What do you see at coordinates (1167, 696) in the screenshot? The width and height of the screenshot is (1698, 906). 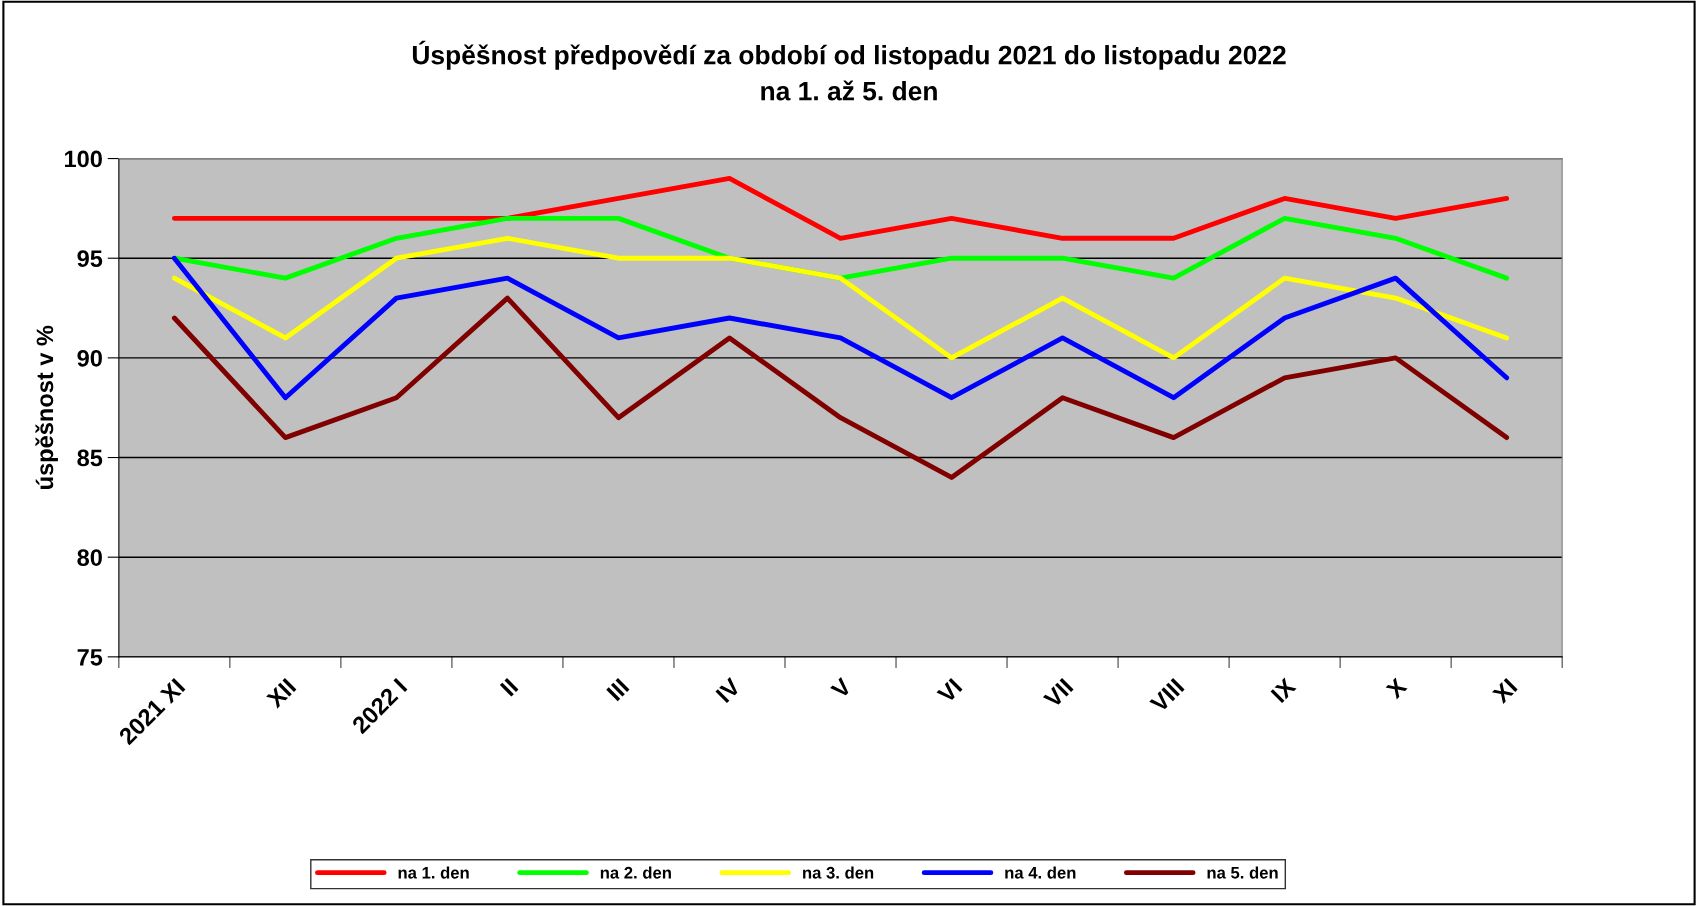 I see `x-tick-label: VIII` at bounding box center [1167, 696].